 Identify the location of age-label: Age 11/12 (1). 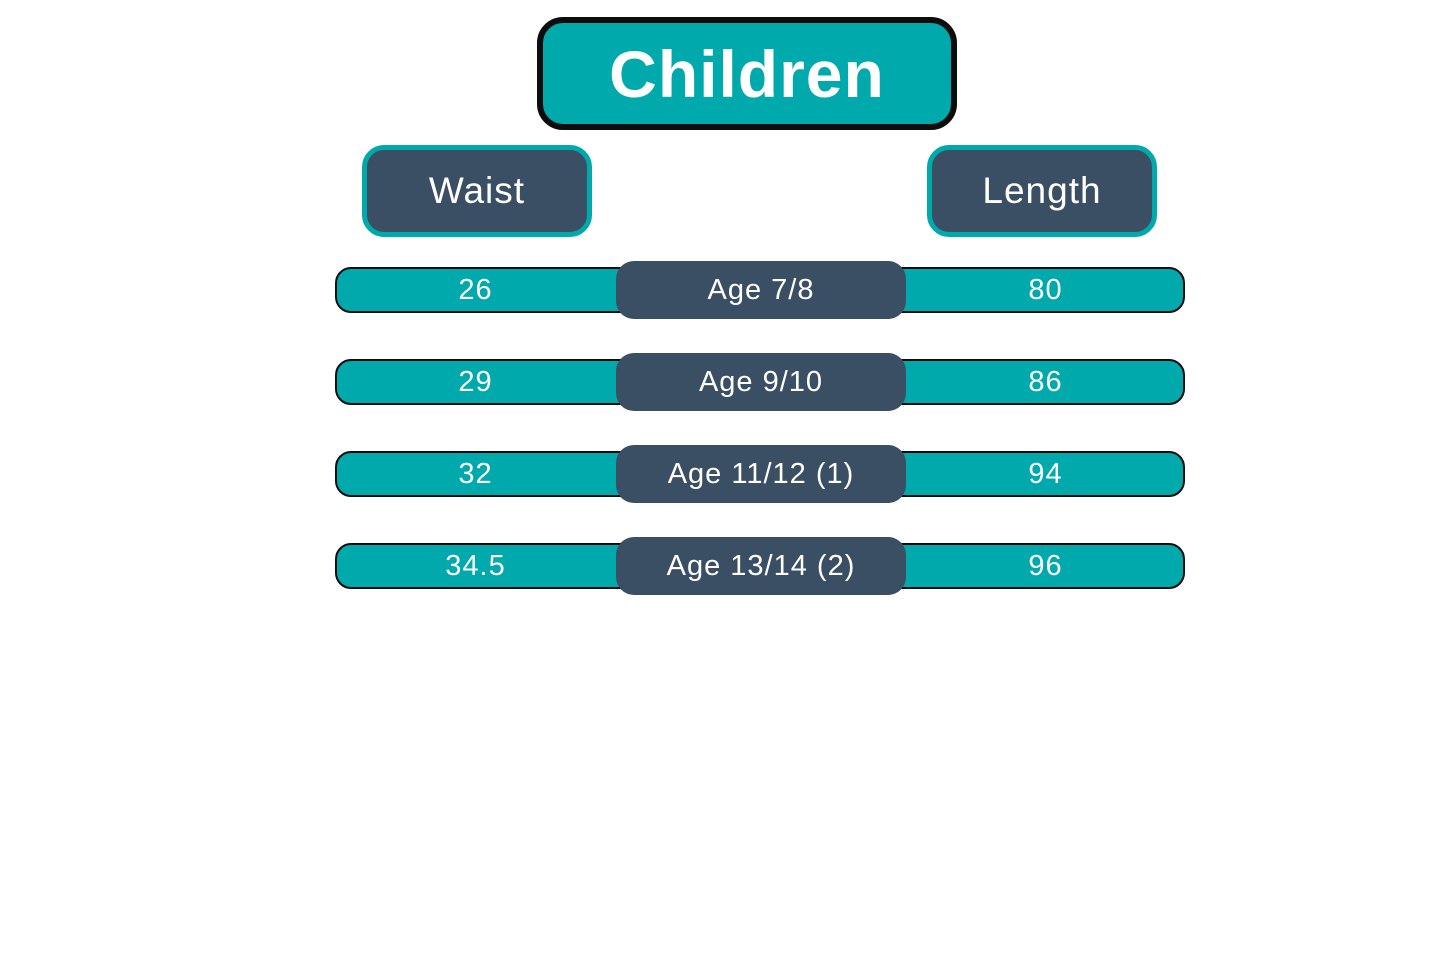
(761, 473).